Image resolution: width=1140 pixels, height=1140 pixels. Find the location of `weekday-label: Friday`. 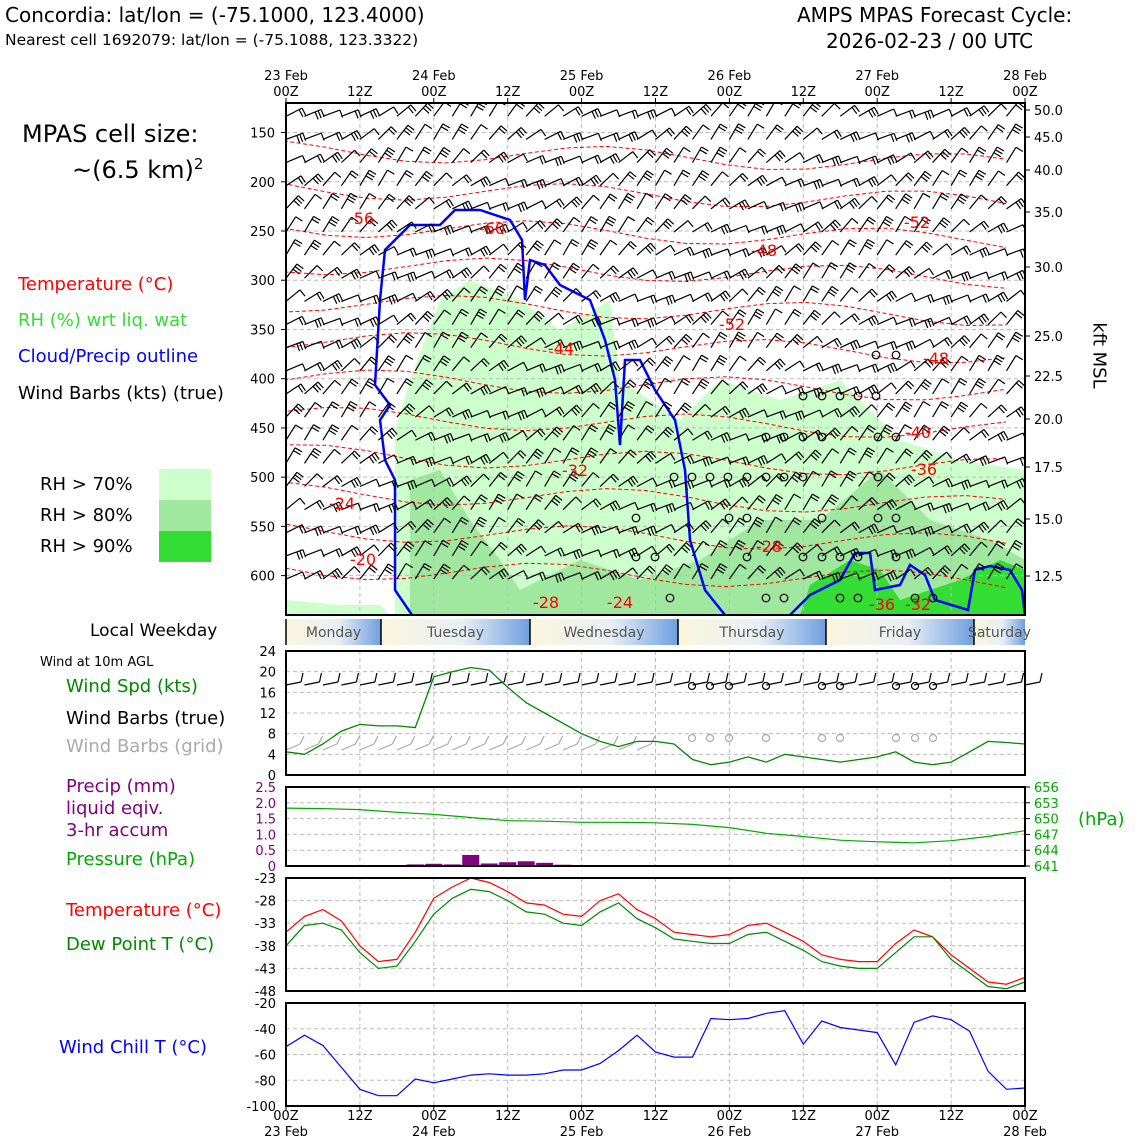

weekday-label: Friday is located at coordinates (900, 633).